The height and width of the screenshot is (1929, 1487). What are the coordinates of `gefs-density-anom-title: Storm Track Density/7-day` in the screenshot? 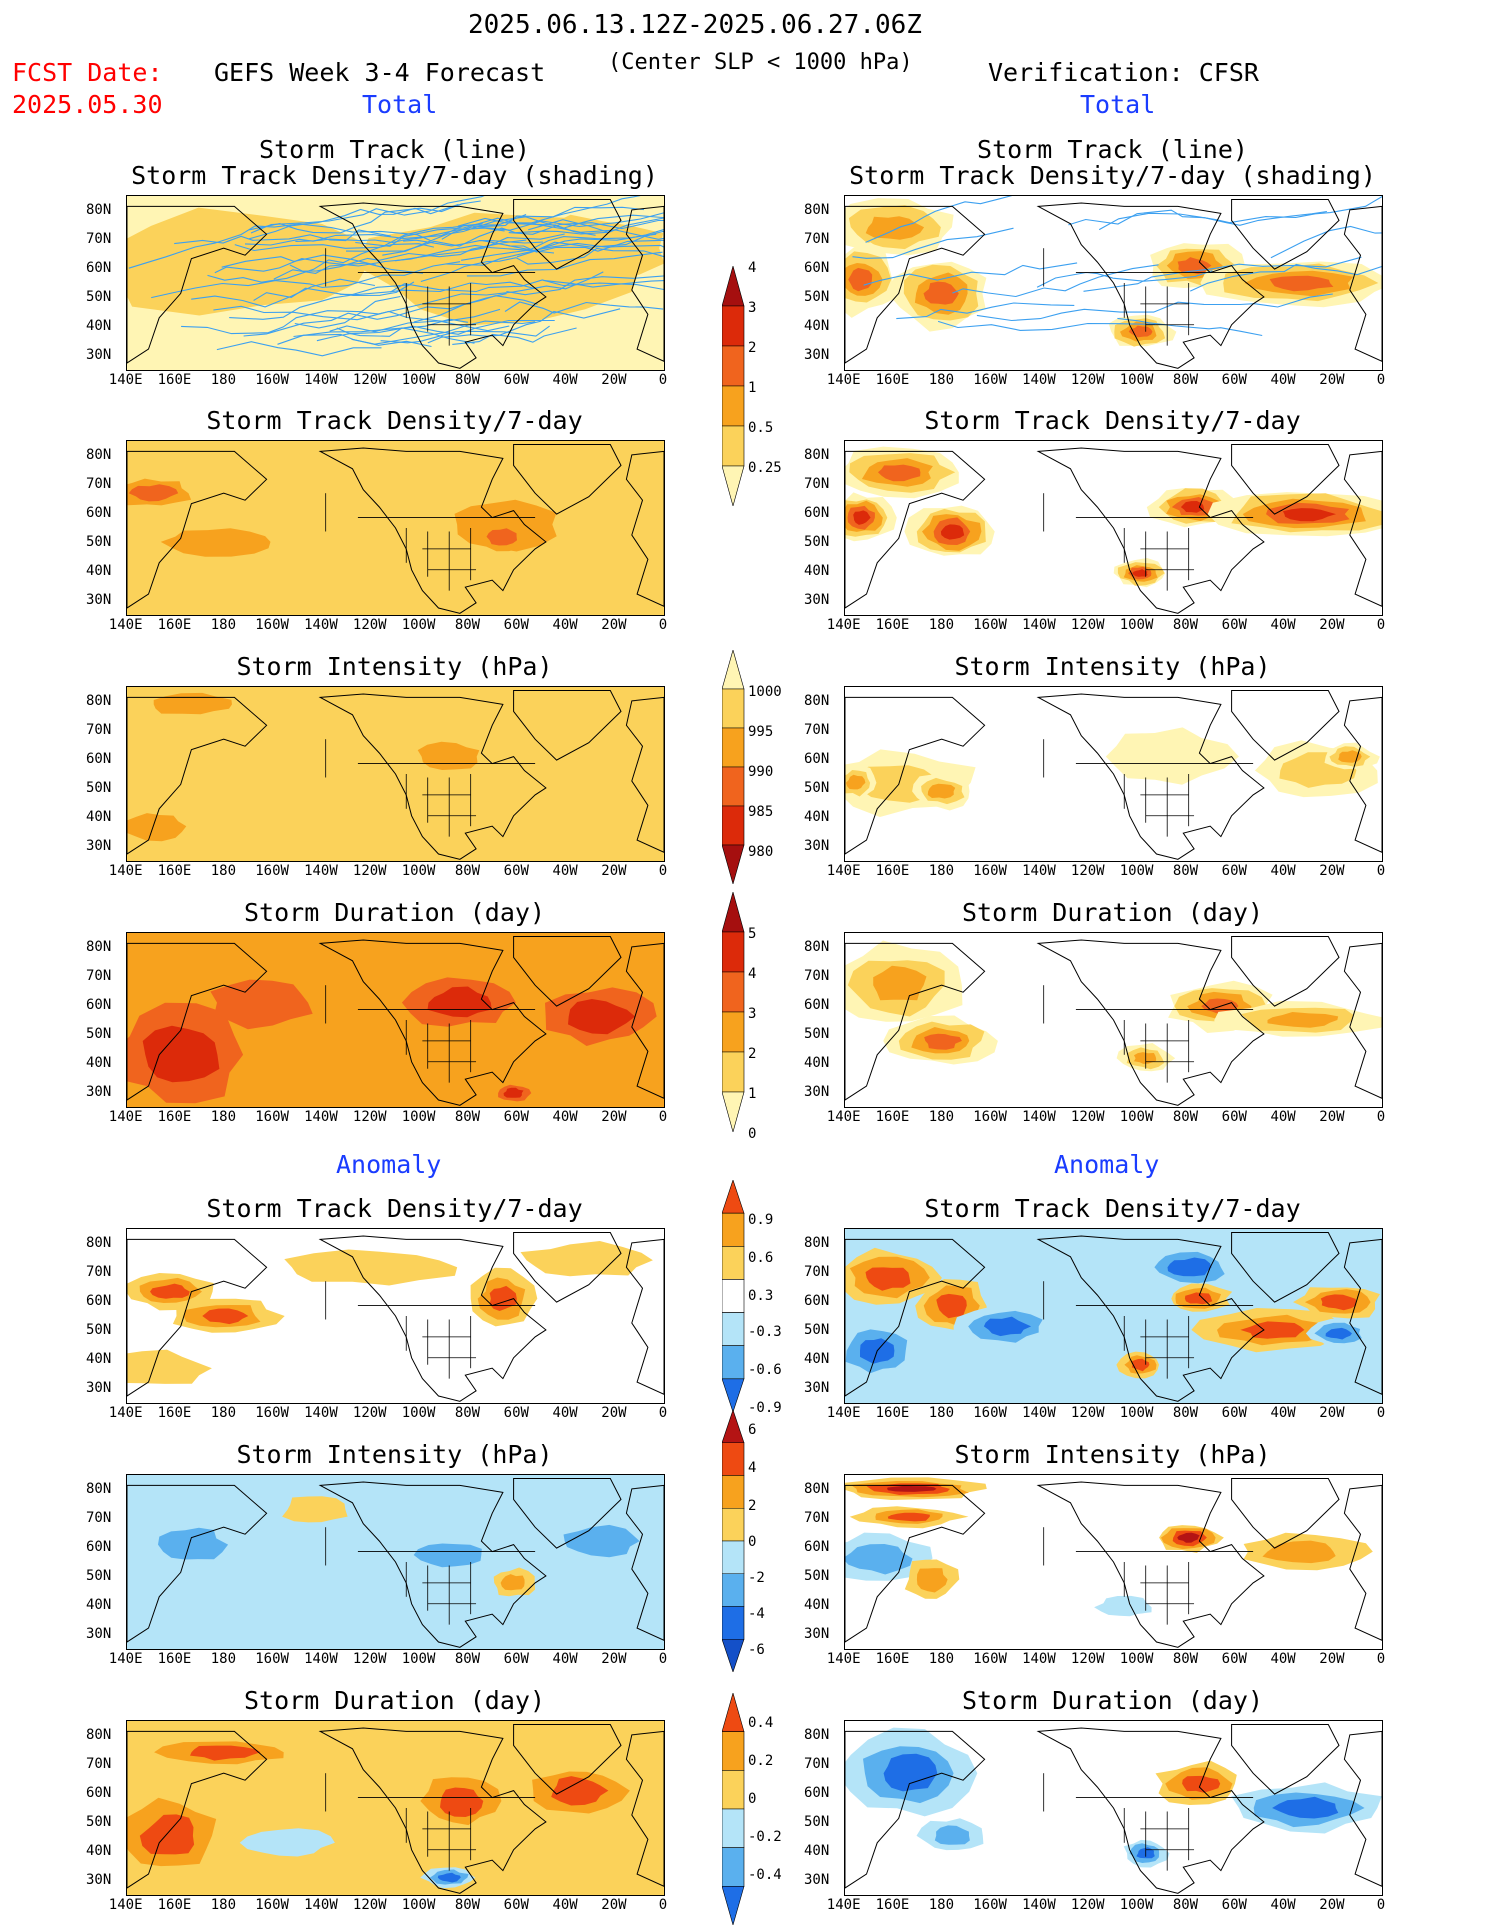 It's located at (394, 1208).